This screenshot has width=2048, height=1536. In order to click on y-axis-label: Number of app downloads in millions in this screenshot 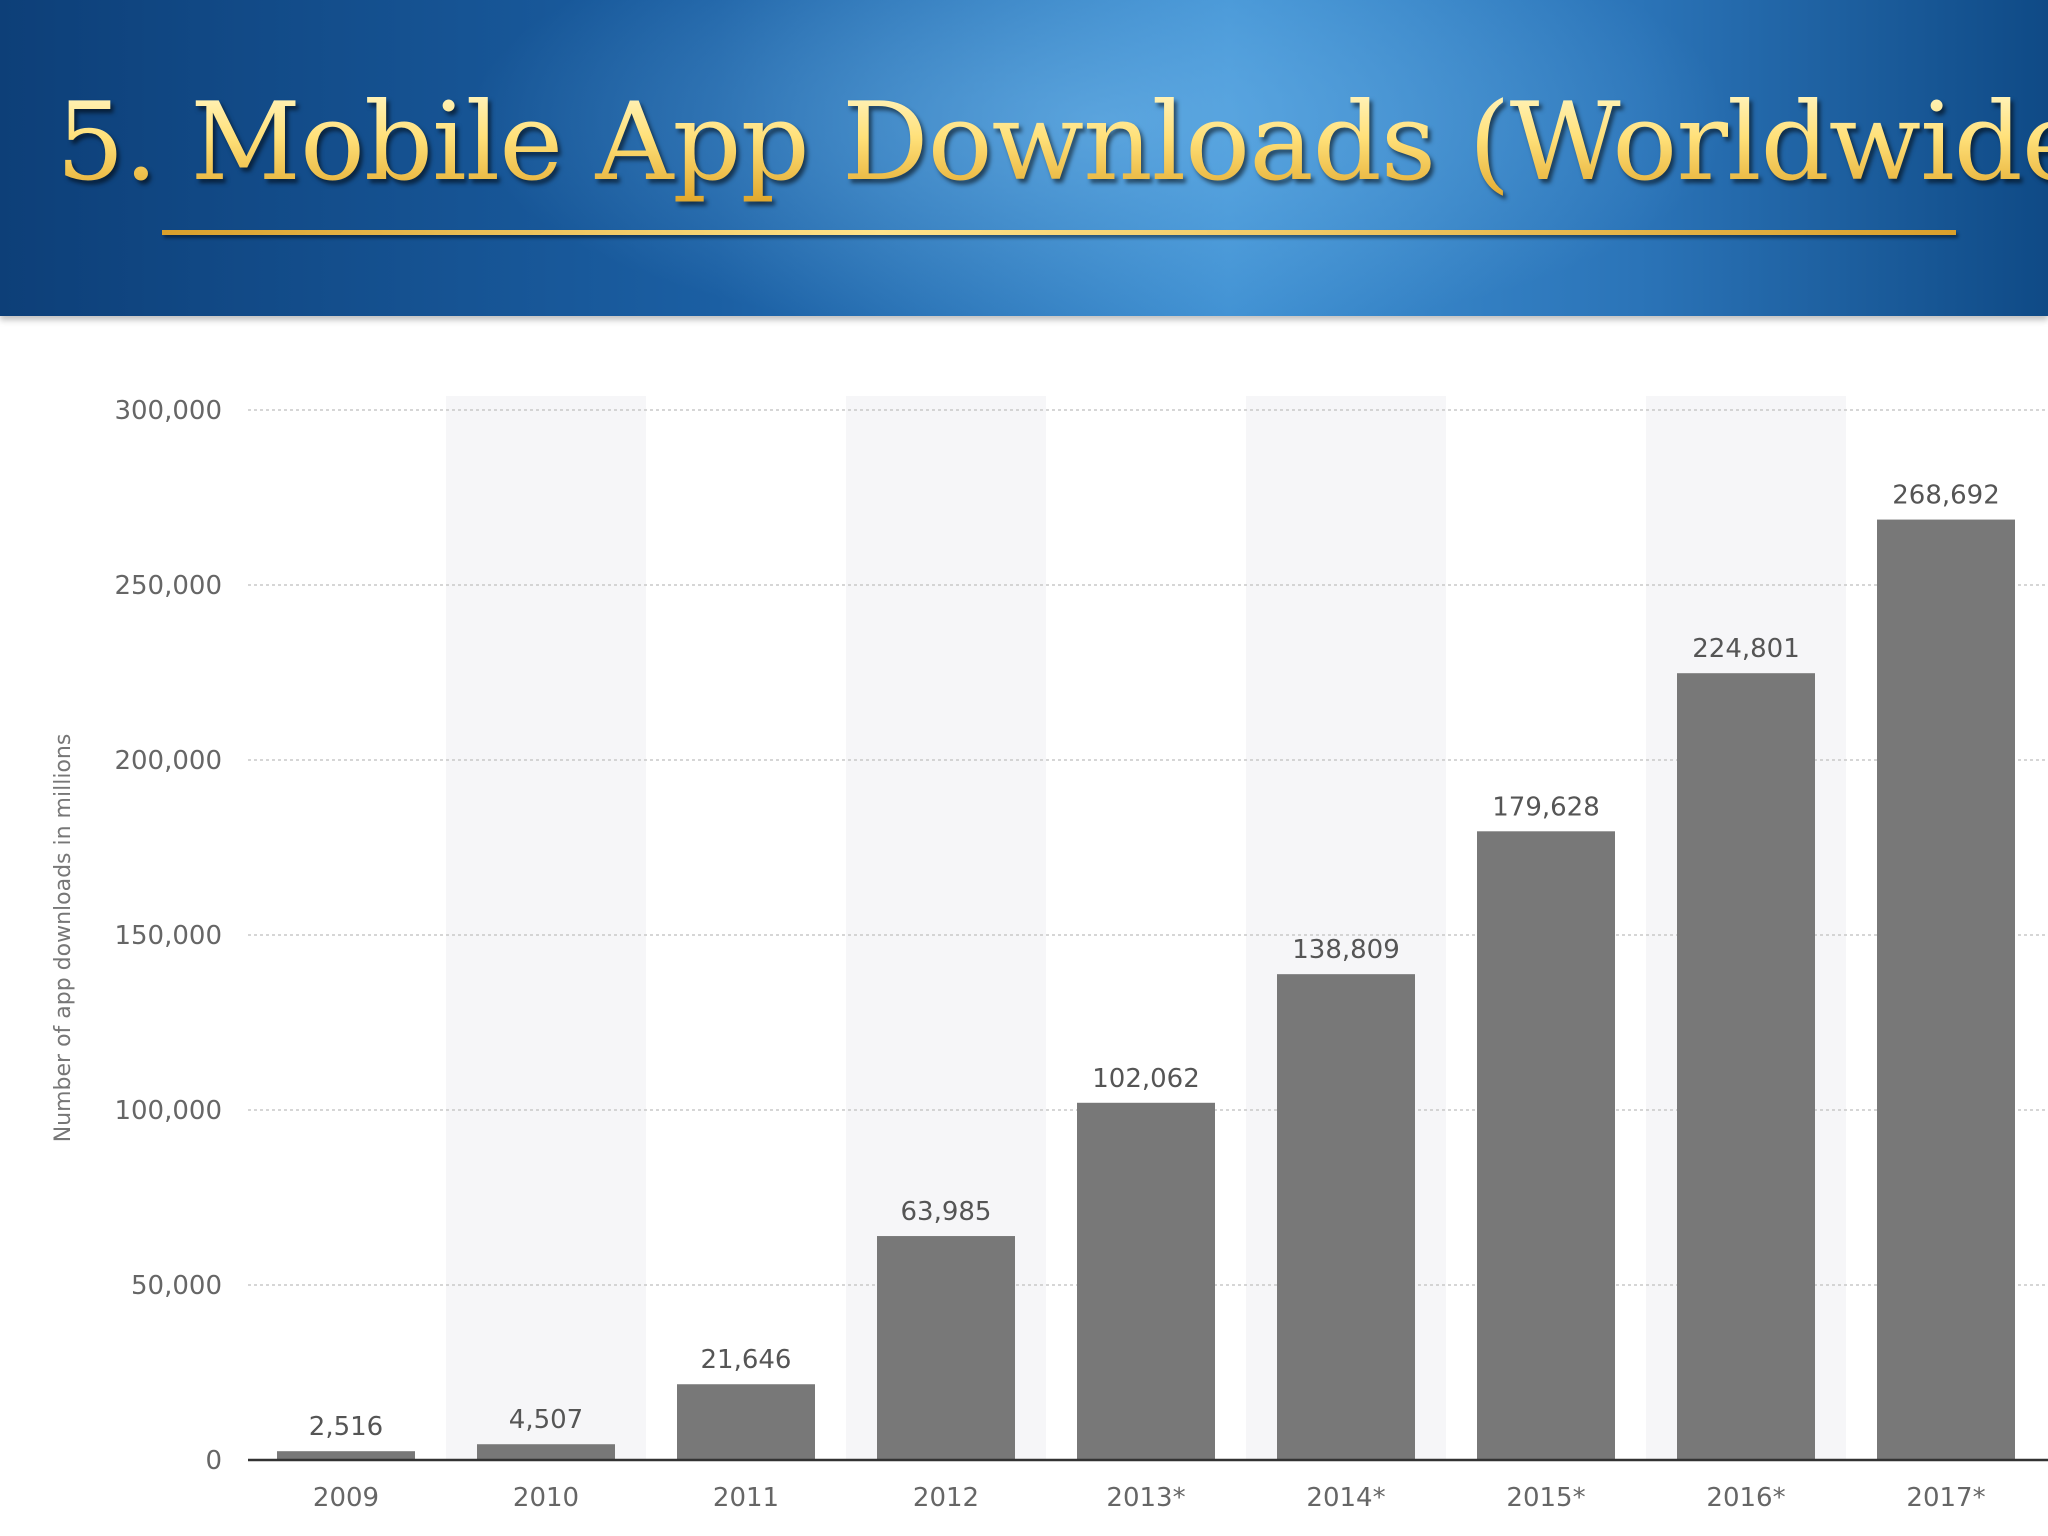, I will do `click(63, 938)`.